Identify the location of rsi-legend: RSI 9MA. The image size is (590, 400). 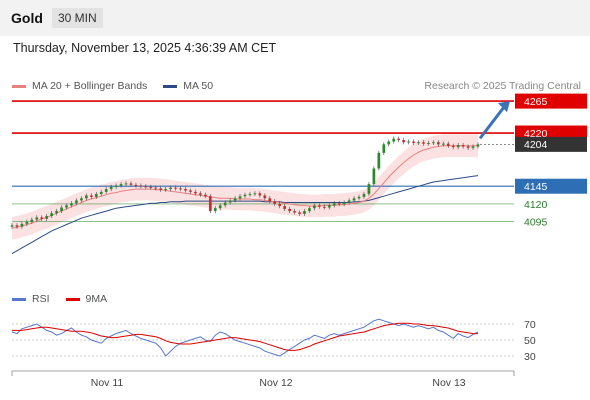
(59, 299).